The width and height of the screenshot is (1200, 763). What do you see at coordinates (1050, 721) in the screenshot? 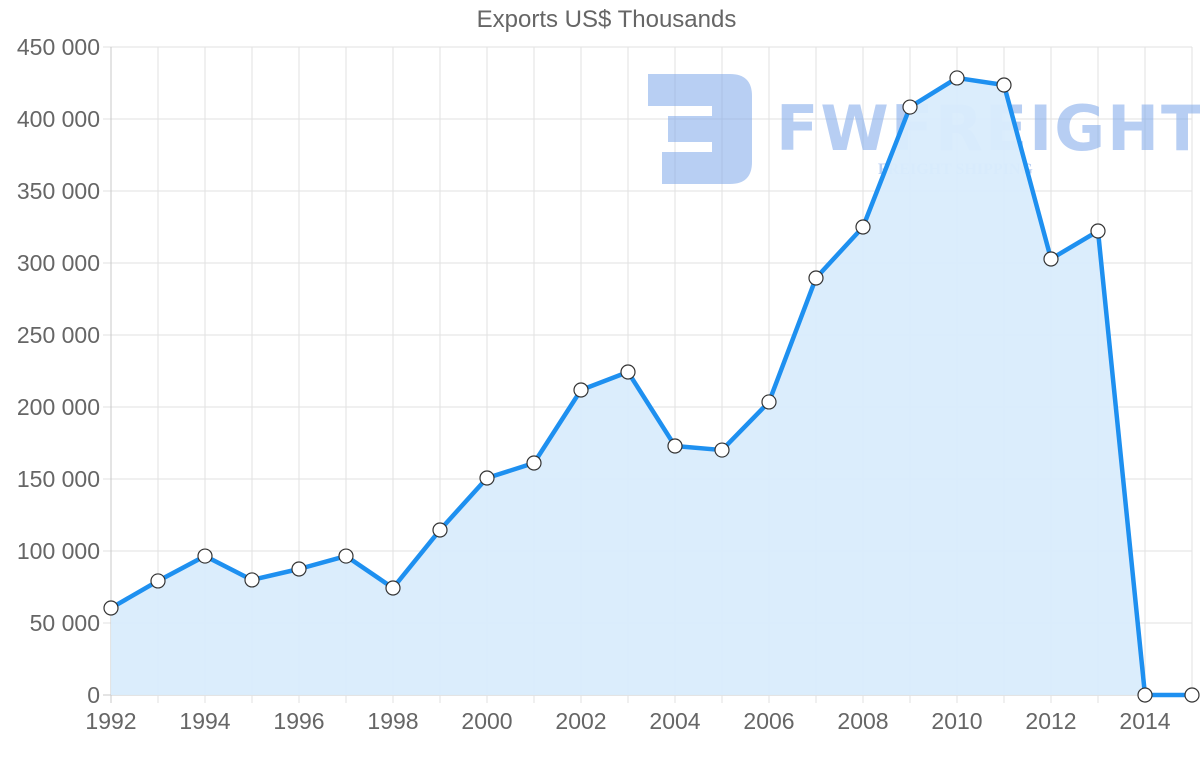
I see `x-tick-label: 2012` at bounding box center [1050, 721].